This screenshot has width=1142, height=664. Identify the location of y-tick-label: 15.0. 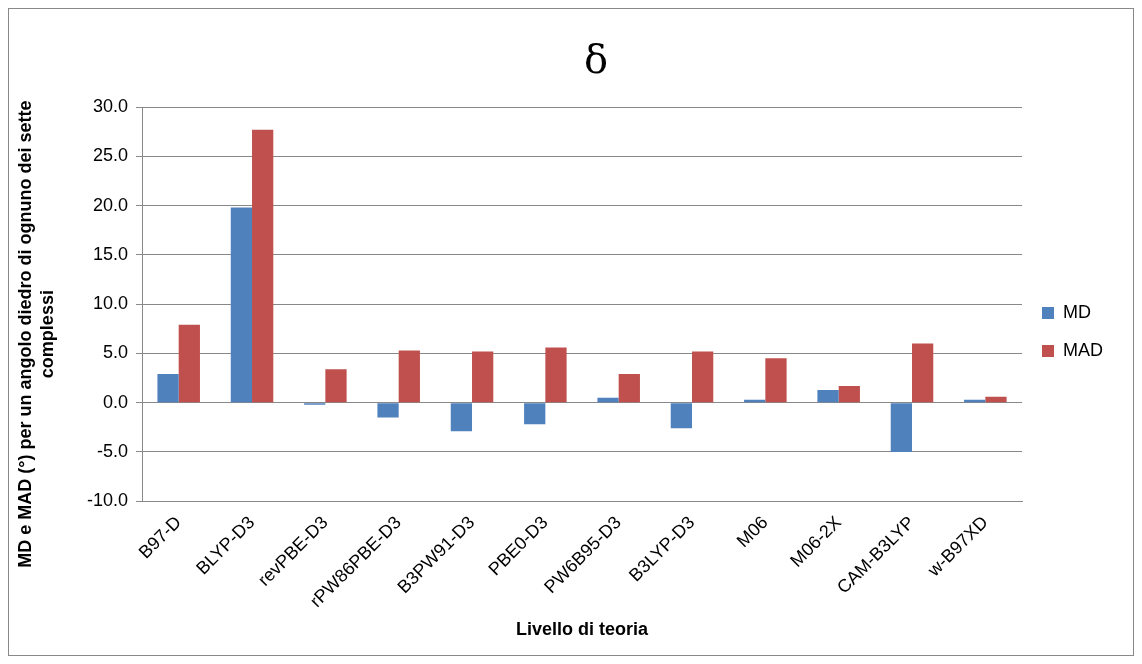
(110, 253).